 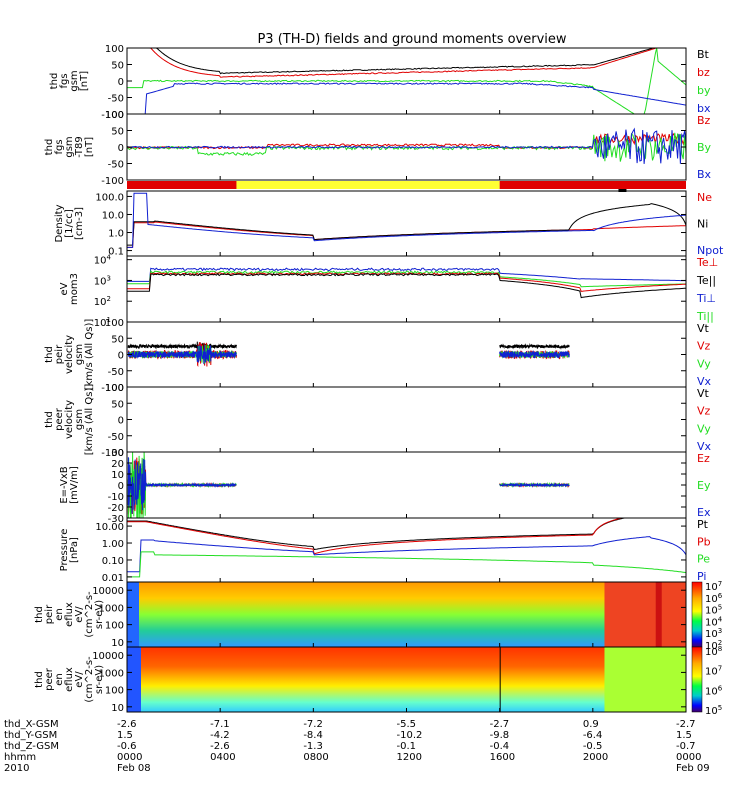 What do you see at coordinates (704, 108) in the screenshot?
I see `legend-item: bx` at bounding box center [704, 108].